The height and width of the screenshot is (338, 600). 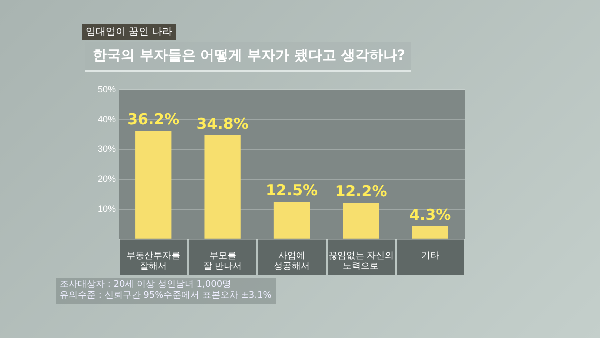 I want to click on y-tick-label: 20%, so click(x=107, y=179).